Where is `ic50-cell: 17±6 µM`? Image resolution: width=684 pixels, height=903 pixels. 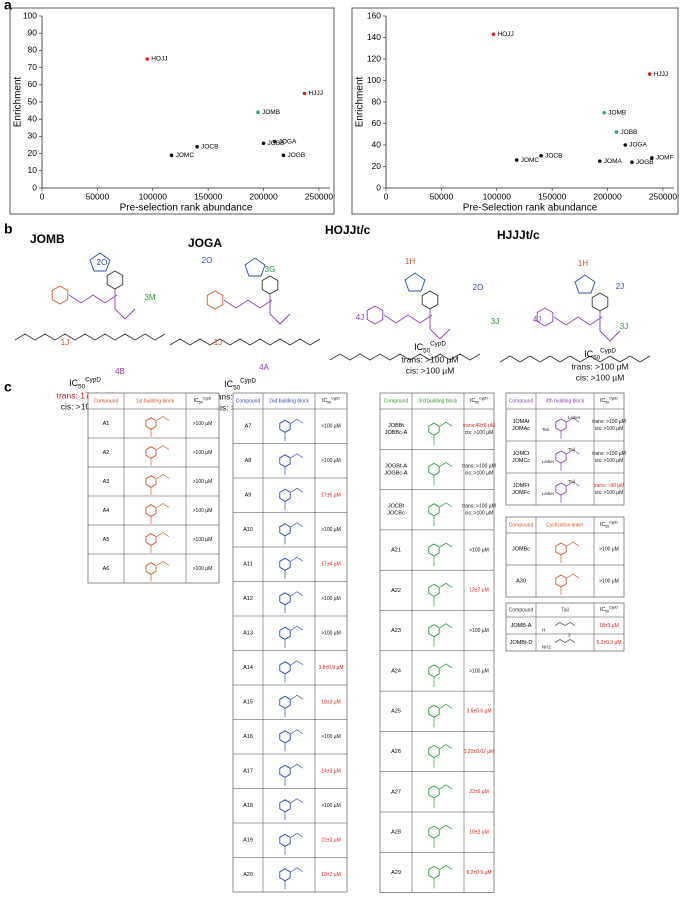 ic50-cell: 17±6 µM is located at coordinates (331, 496).